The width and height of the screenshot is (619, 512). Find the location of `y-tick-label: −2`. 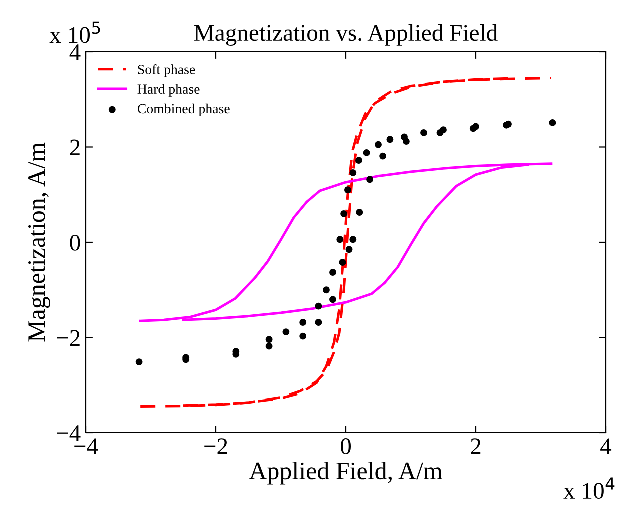

y-tick-label: −2 is located at coordinates (68, 338).